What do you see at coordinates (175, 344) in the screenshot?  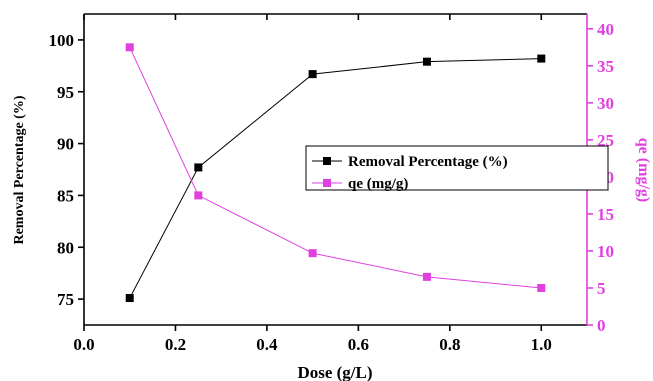 I see `x-tick-label: 0.2` at bounding box center [175, 344].